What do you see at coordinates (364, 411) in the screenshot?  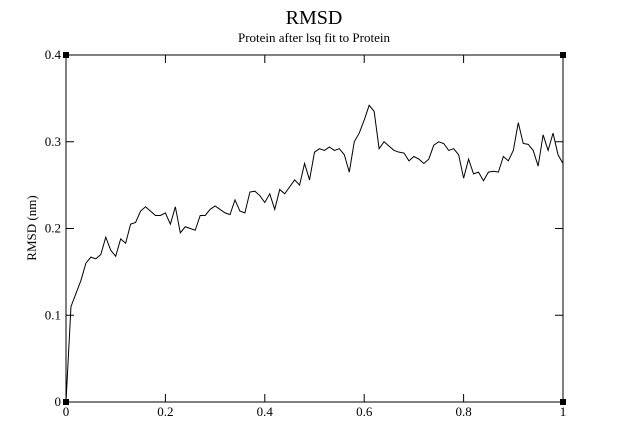 I see `x-tick-label: 0.6` at bounding box center [364, 411].